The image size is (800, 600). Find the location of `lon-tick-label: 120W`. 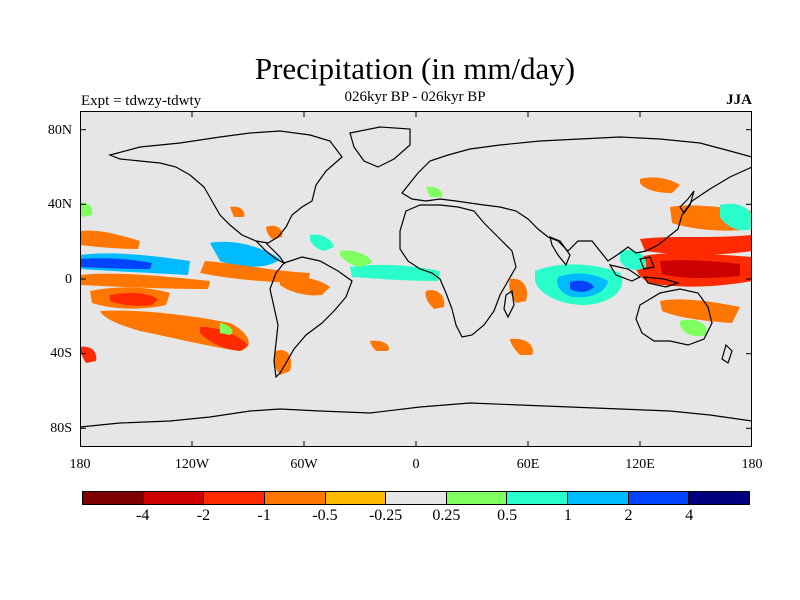

lon-tick-label: 120W is located at coordinates (192, 464).